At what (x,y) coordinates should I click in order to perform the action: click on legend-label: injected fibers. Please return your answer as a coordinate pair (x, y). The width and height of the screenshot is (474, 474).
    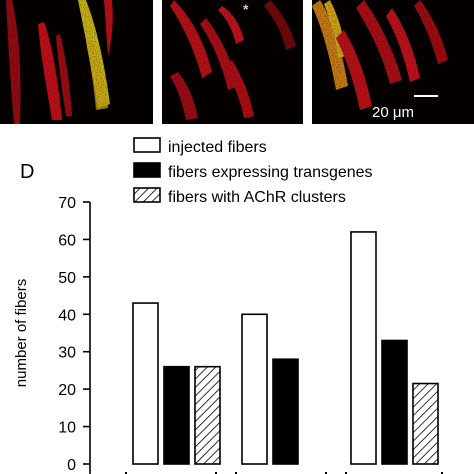
    Looking at the image, I should click on (217, 147).